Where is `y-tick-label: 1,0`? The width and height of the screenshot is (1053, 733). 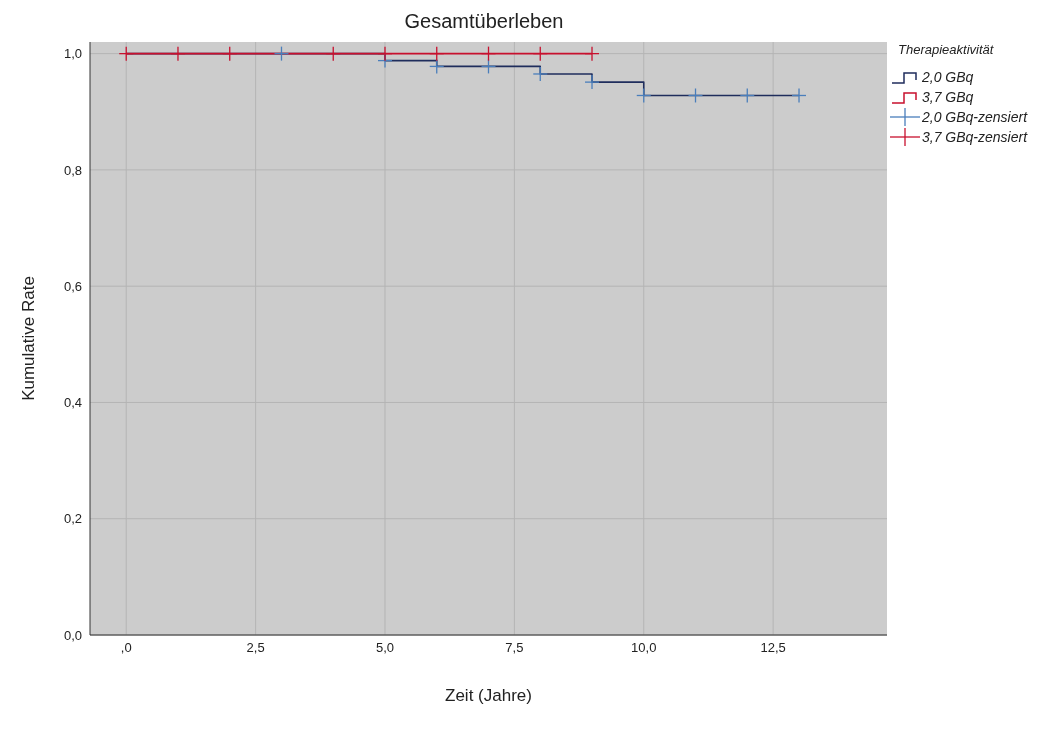 y-tick-label: 1,0 is located at coordinates (72, 54).